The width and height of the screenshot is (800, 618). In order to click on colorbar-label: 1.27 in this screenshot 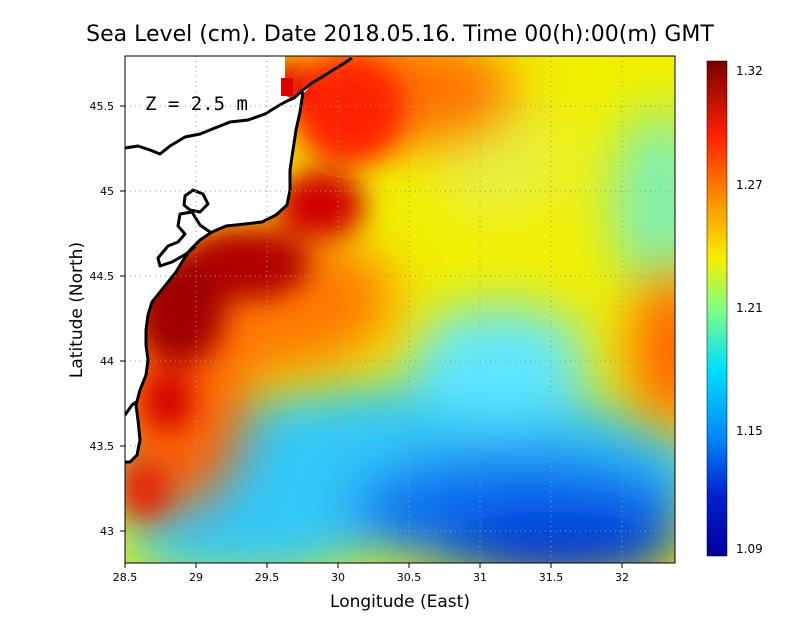, I will do `click(749, 185)`.